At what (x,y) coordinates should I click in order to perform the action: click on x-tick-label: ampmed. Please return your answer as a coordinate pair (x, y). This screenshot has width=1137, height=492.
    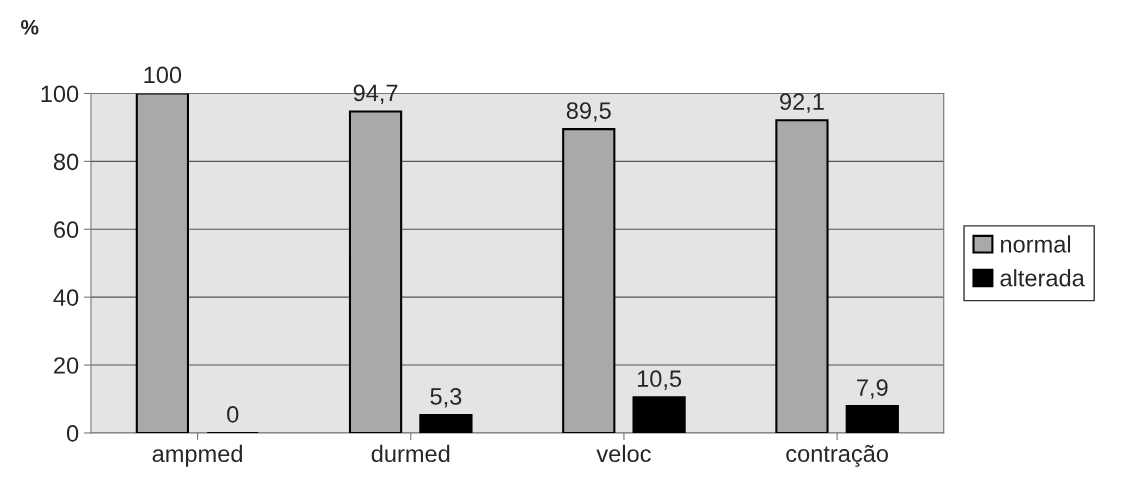
    Looking at the image, I should click on (197, 455).